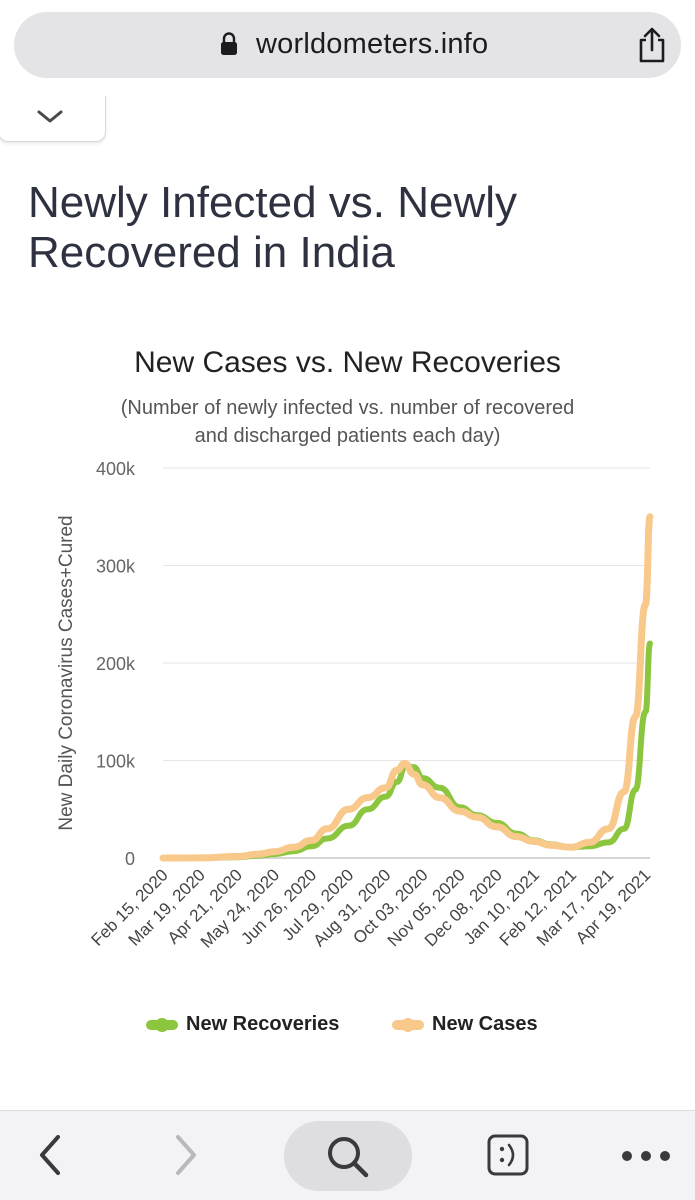 This screenshot has height=1200, width=695. What do you see at coordinates (263, 1024) in the screenshot?
I see `legend-label-new-recoveries: New Recoveries` at bounding box center [263, 1024].